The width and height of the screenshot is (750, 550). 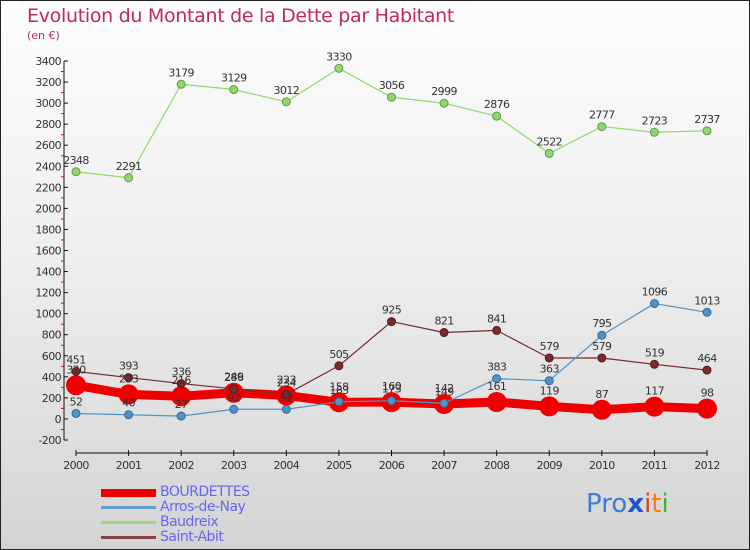 What do you see at coordinates (707, 300) in the screenshot?
I see `data-label-arros-de-nay: 1013` at bounding box center [707, 300].